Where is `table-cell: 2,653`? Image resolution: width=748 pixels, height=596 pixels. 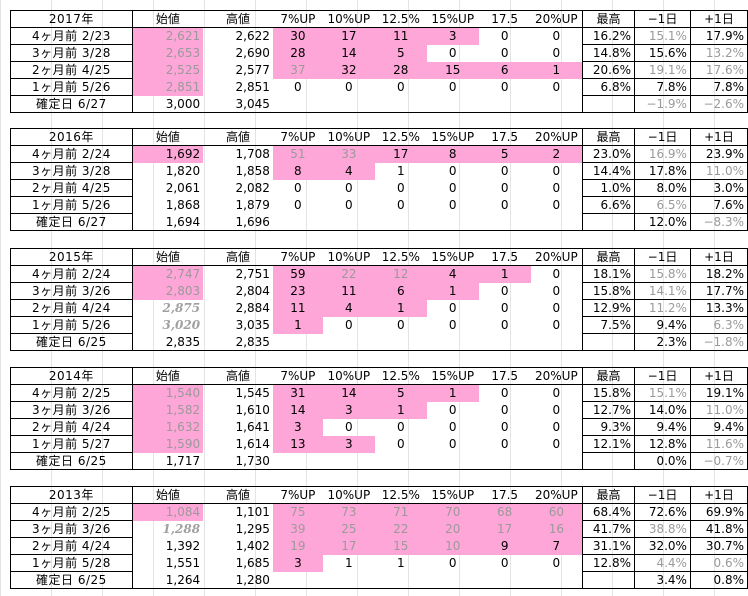
table-cell: 2,653 is located at coordinates (167, 53).